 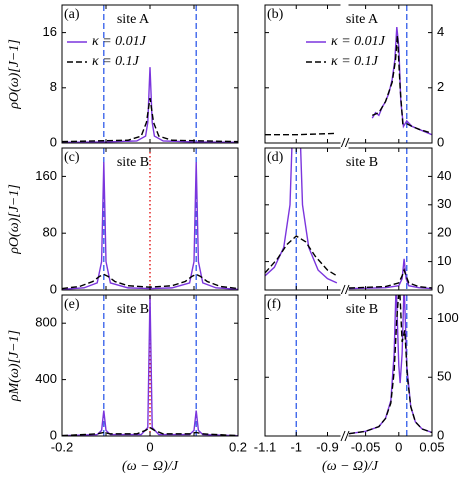 What do you see at coordinates (274, 304) in the screenshot?
I see `panel-label: (f)` at bounding box center [274, 304].